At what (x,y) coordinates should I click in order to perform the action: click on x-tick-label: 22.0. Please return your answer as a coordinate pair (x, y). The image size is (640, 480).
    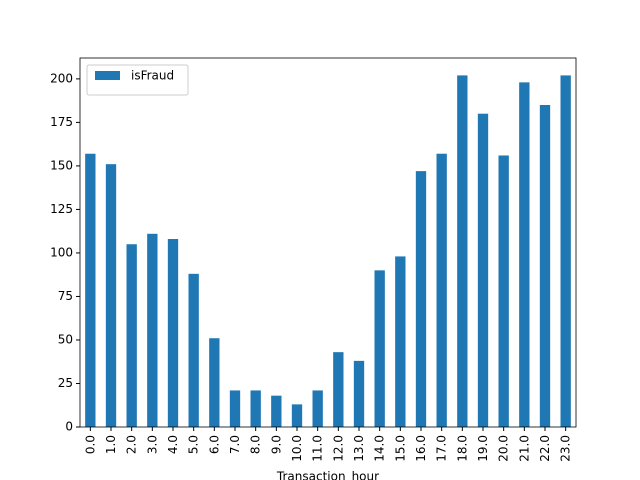
    Looking at the image, I should click on (545, 448).